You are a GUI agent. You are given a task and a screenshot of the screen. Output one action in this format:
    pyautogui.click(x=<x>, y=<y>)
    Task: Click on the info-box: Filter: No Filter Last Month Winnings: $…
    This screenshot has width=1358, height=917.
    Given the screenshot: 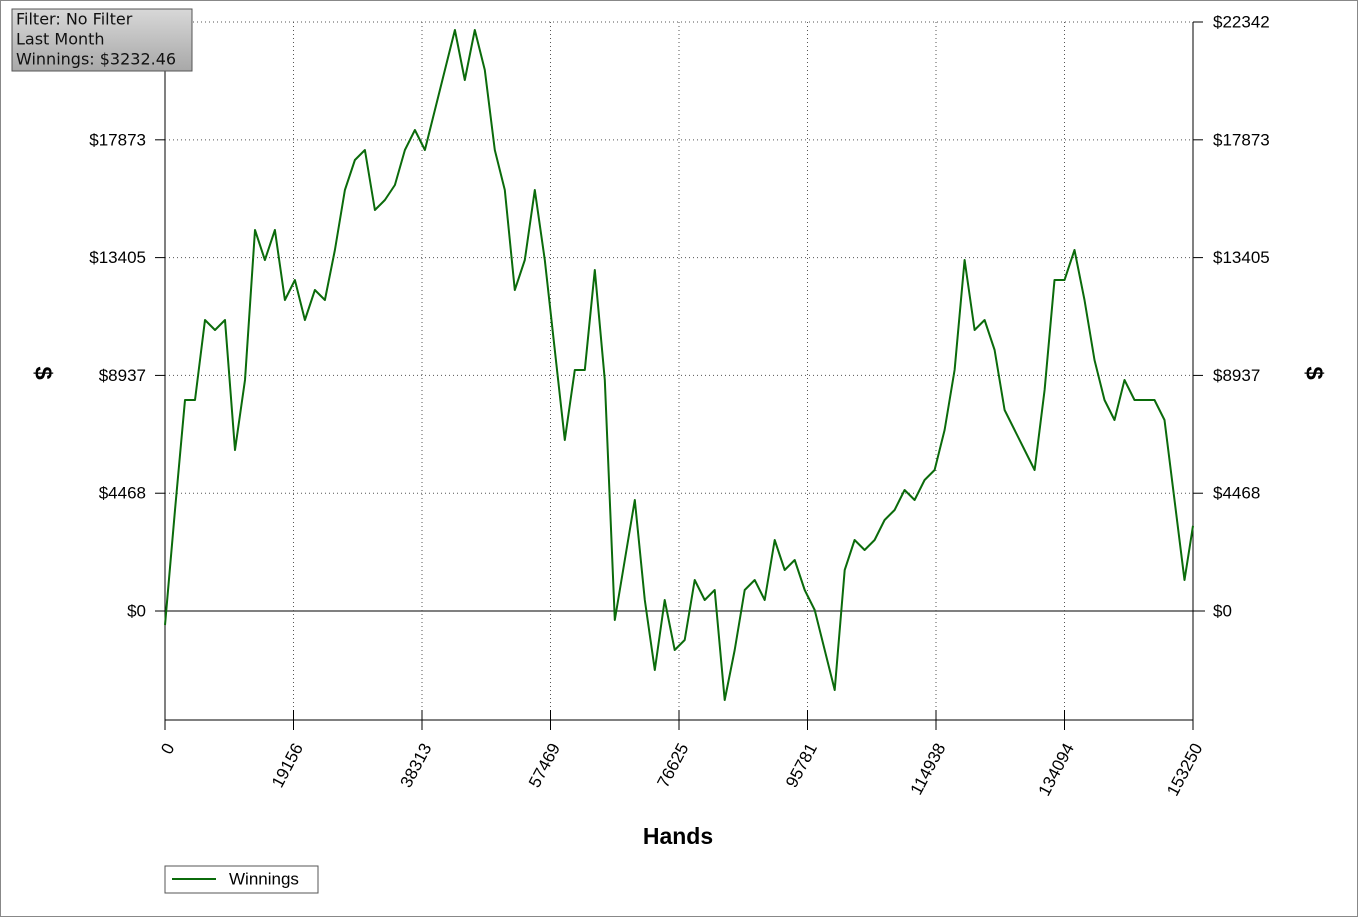 What is the action you would take?
    pyautogui.click(x=102, y=40)
    